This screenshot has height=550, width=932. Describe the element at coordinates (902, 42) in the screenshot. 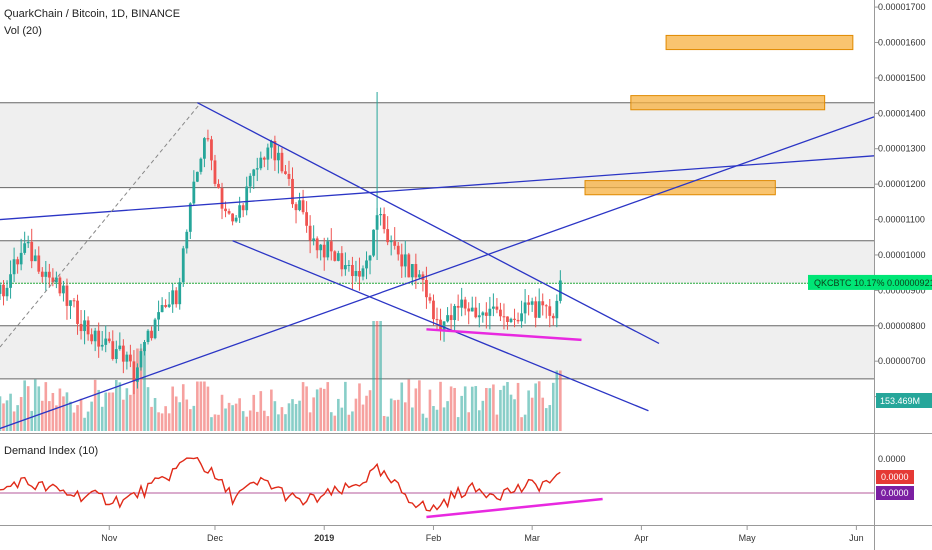

I see `price-tick-label: 0.00001600` at that location.